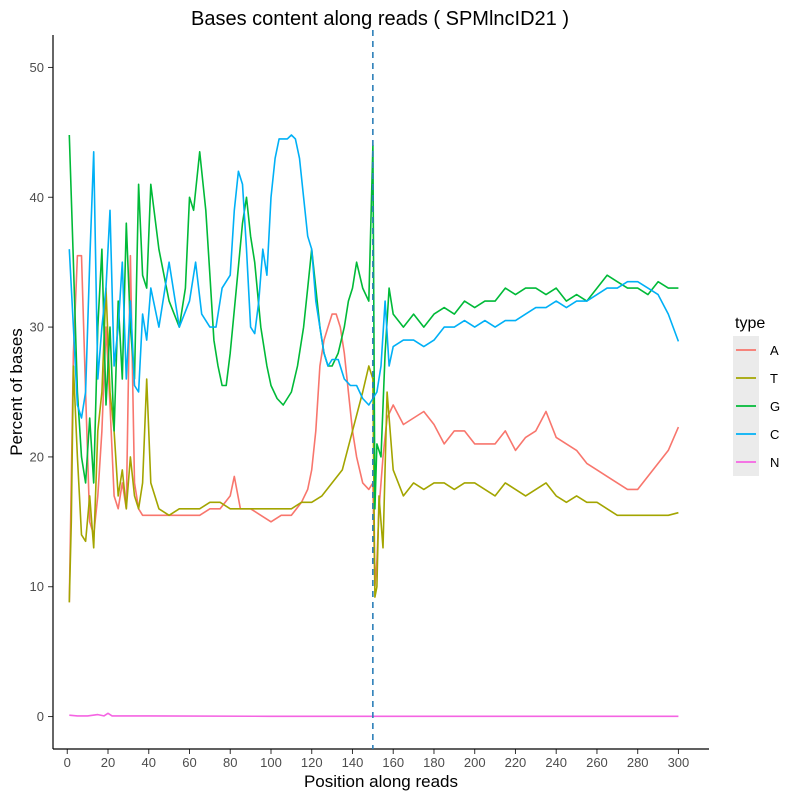  Describe the element at coordinates (37, 456) in the screenshot. I see `y-tick-label: 20` at that location.